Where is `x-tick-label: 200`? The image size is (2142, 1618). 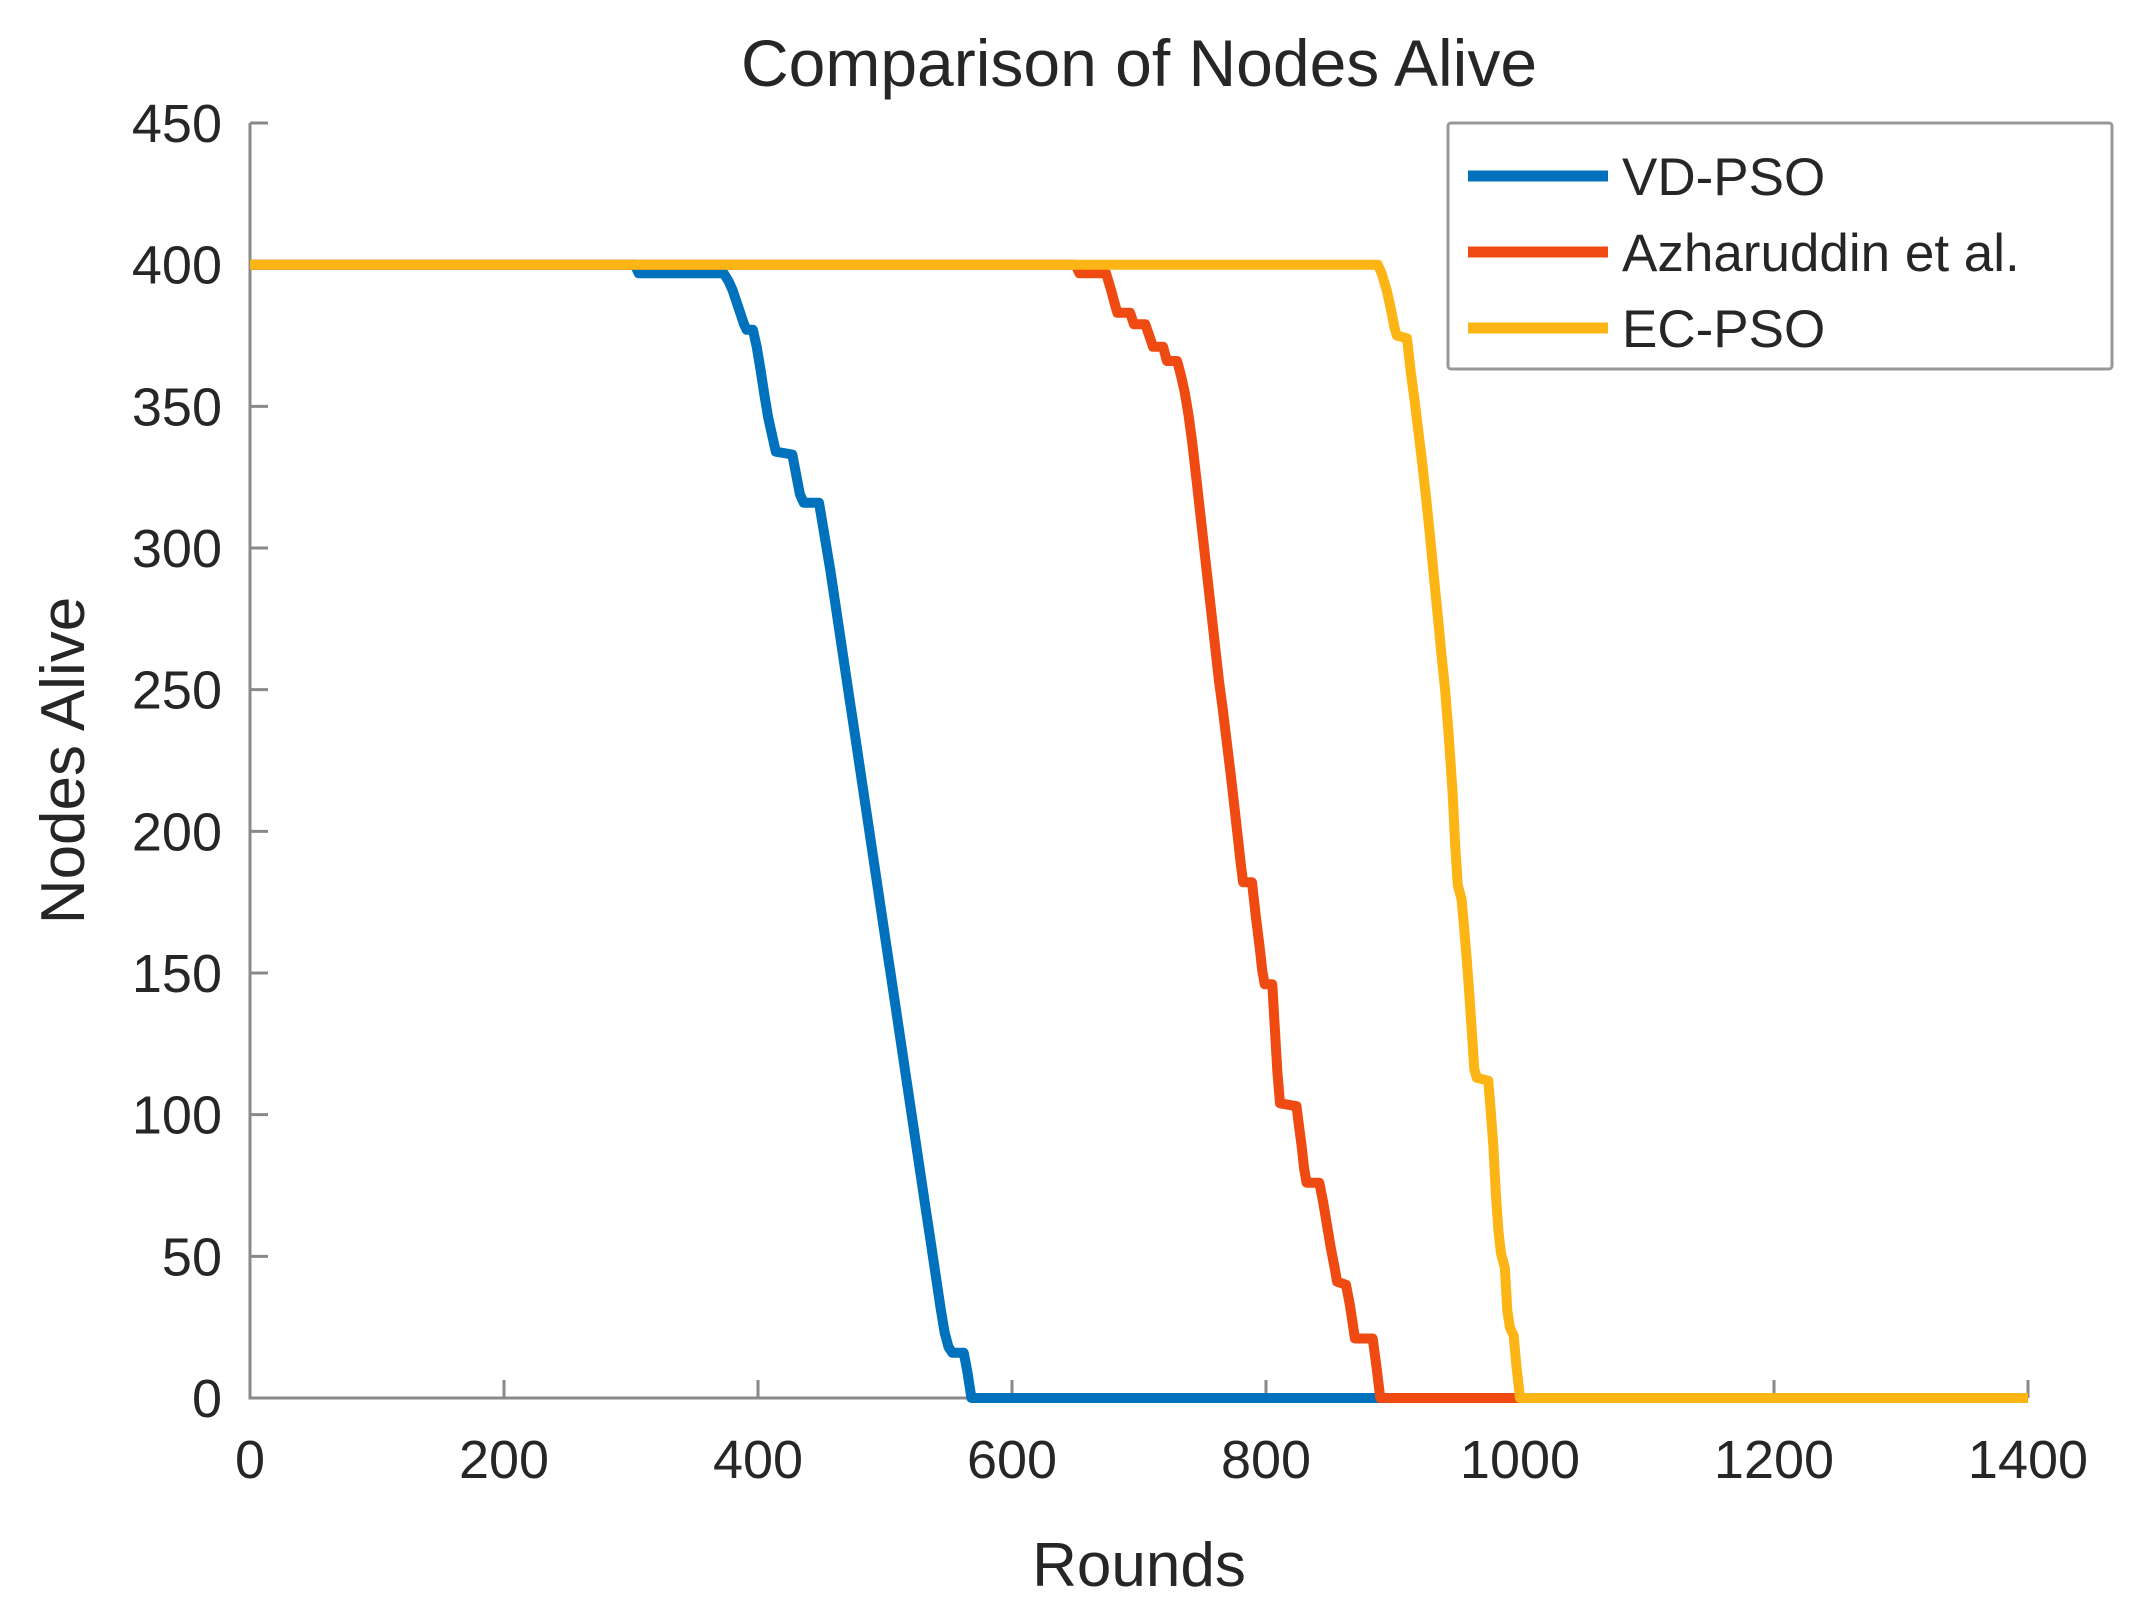
x-tick-label: 200 is located at coordinates (504, 1460).